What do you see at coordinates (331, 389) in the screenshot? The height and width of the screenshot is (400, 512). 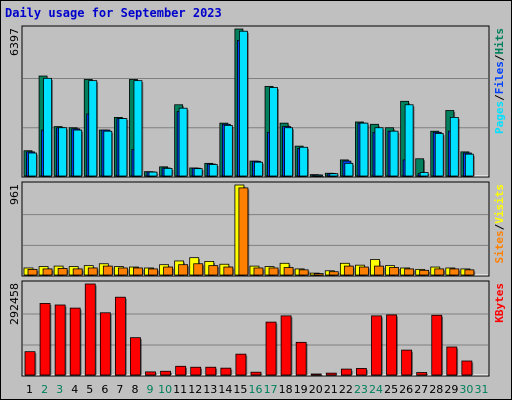 I see `day-label-21: 21` at bounding box center [331, 389].